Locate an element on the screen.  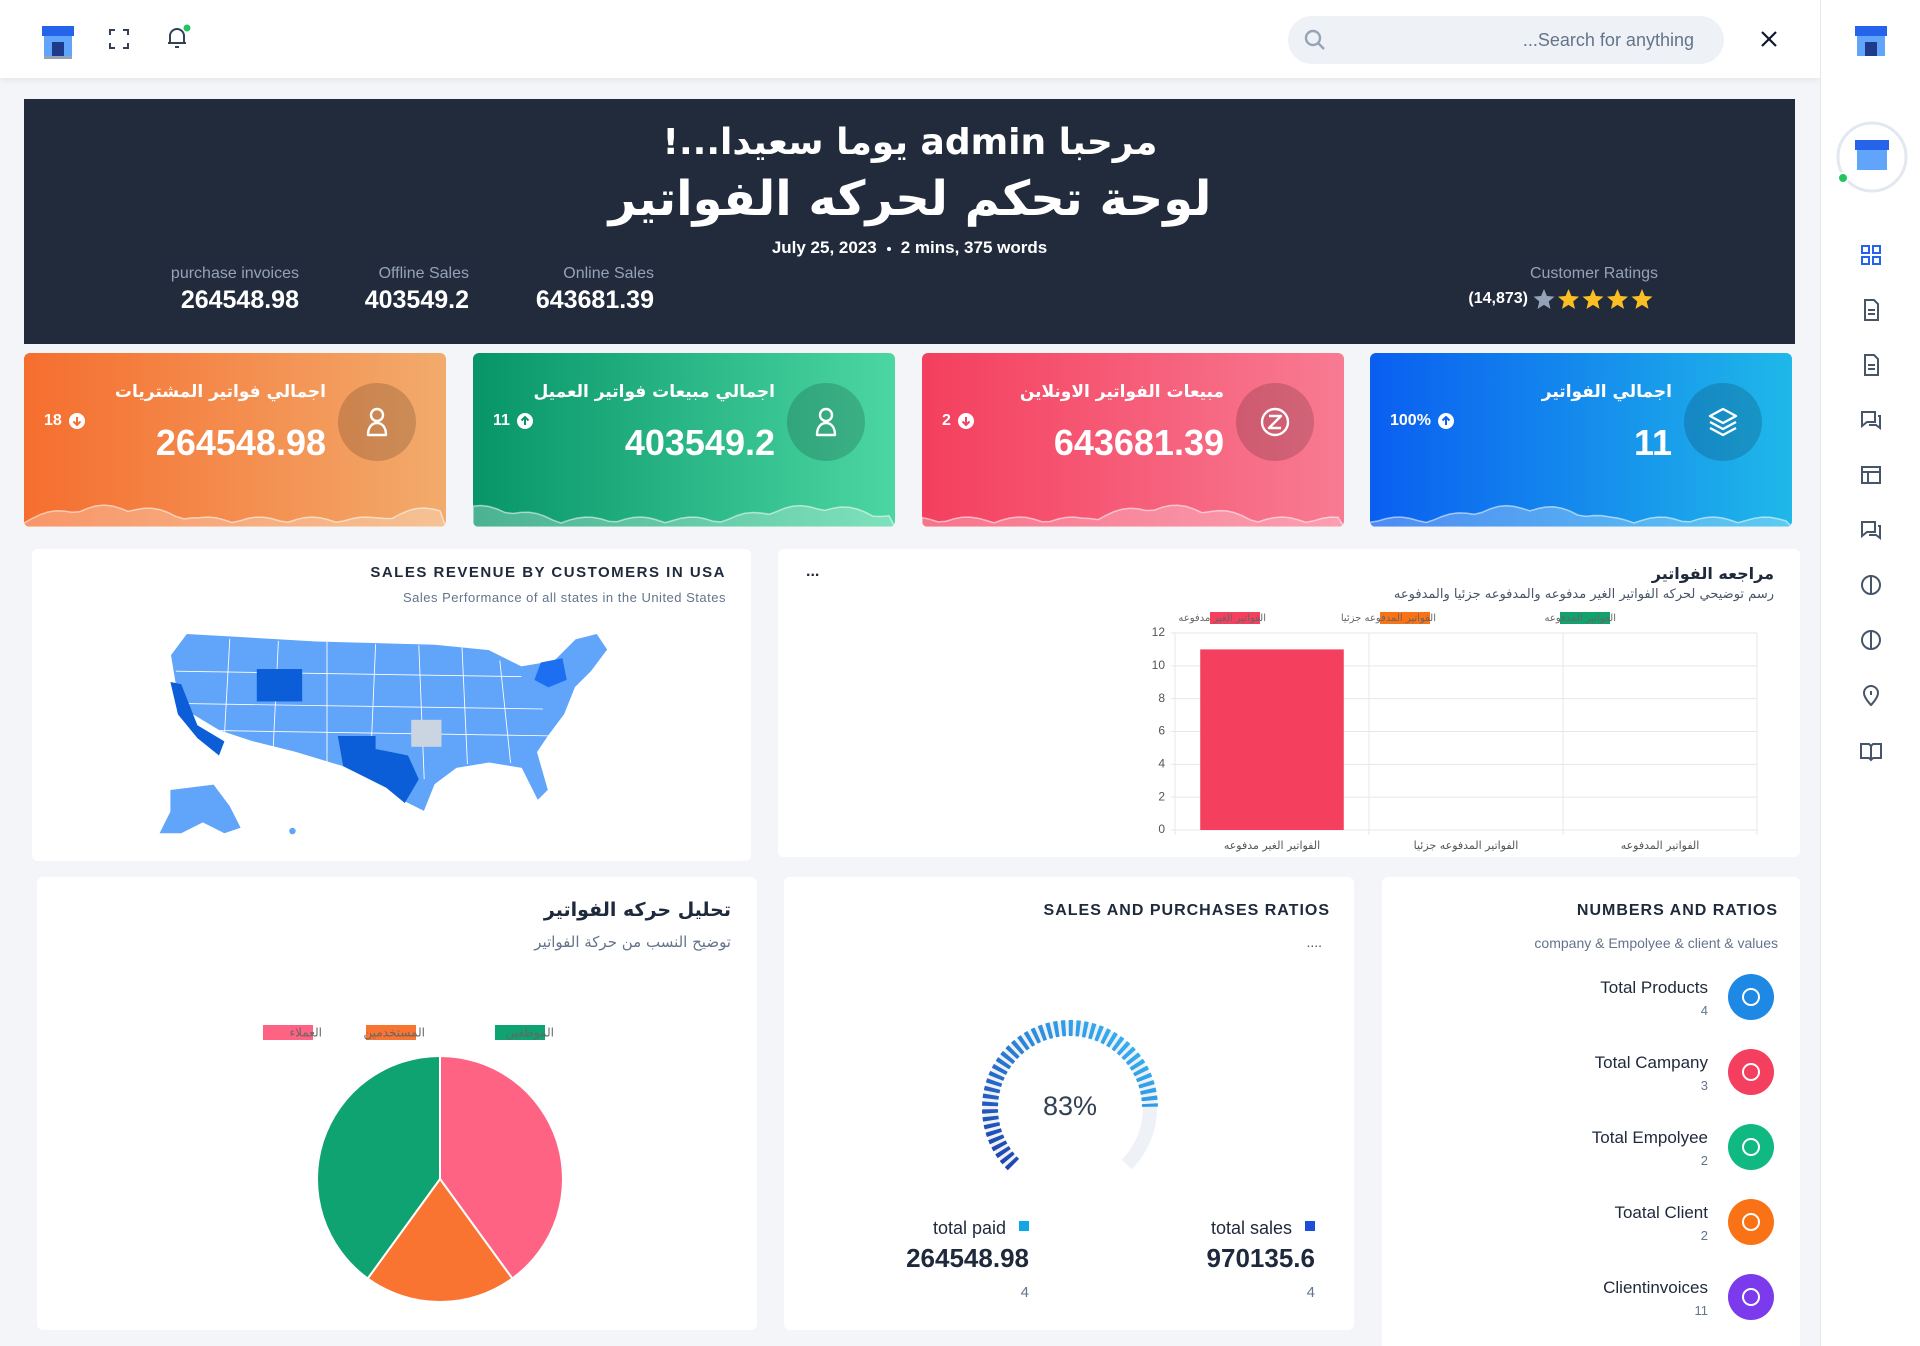
numbers-title: NUMBERS AND RATIOS is located at coordinates (1677, 911).